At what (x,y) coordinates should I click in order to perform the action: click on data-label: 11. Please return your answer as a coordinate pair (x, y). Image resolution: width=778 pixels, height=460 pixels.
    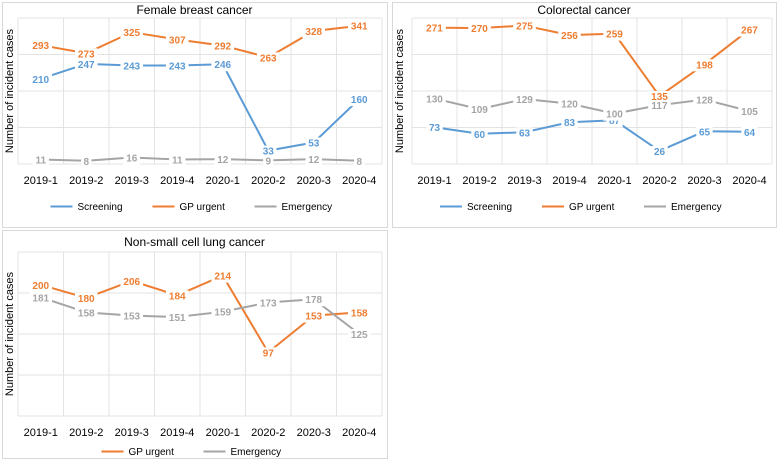
    Looking at the image, I should click on (40, 161).